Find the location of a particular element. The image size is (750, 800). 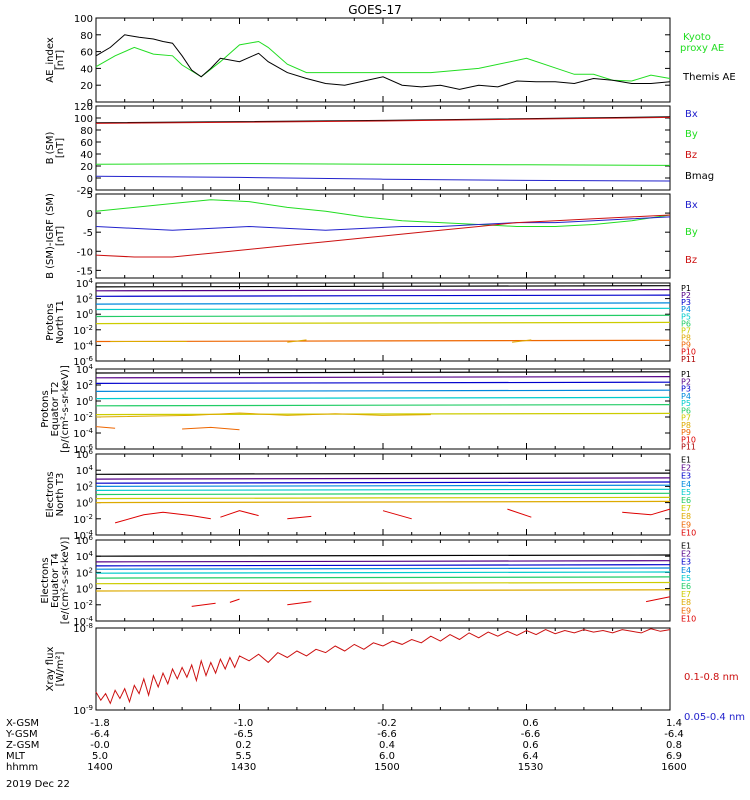

legend-entry: E2 is located at coordinates (686, 554).